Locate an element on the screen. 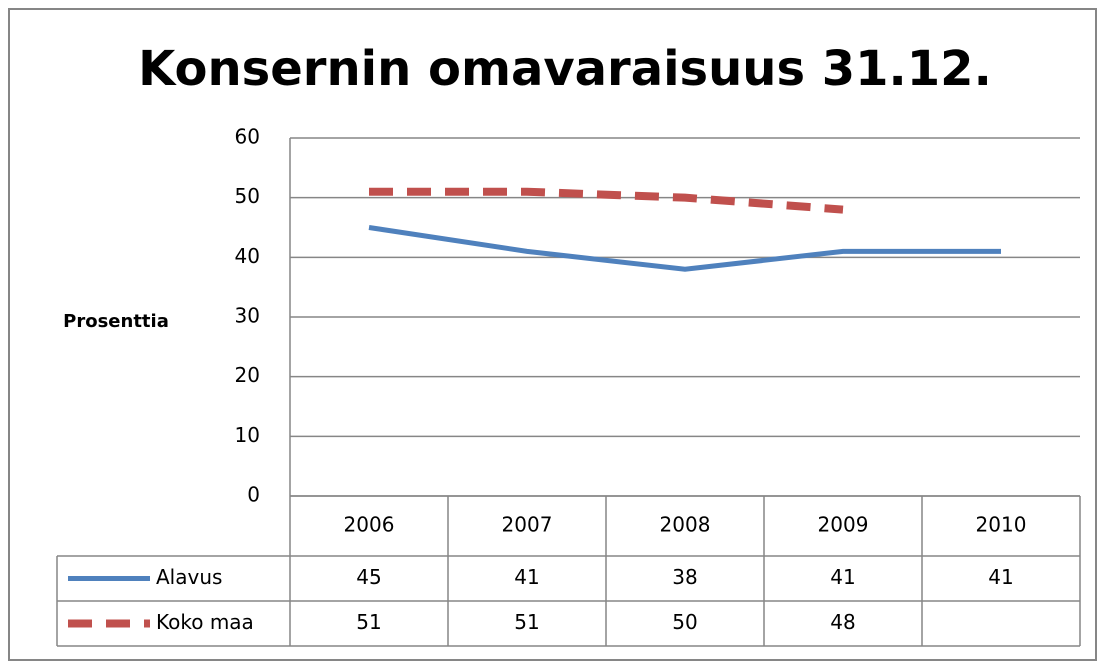  x-tick-label: 2006 is located at coordinates (369, 525).